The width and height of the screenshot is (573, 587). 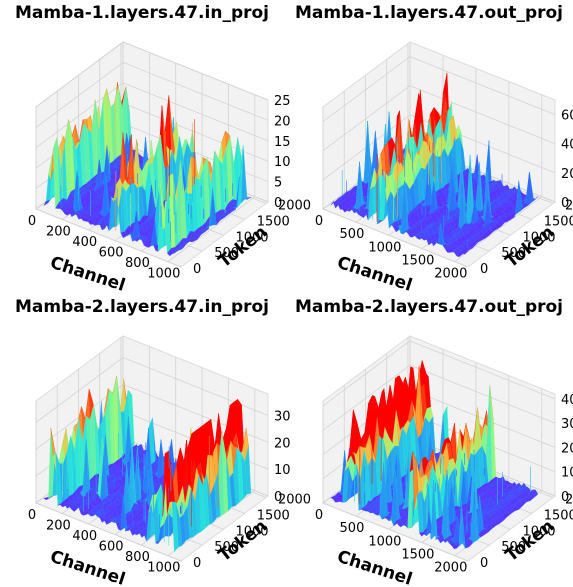 I want to click on z-tick-label: 30, so click(x=282, y=416).